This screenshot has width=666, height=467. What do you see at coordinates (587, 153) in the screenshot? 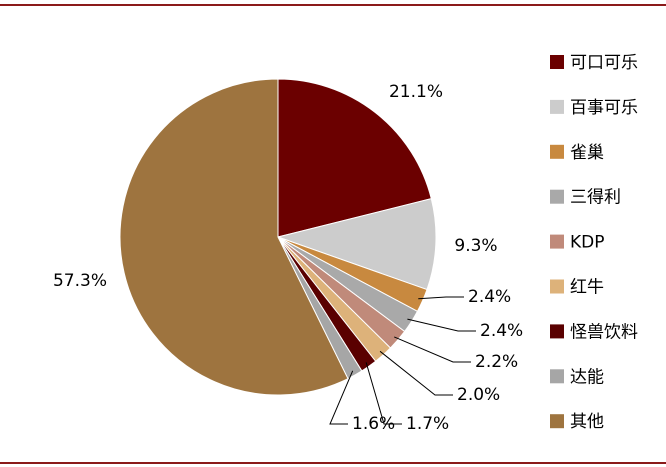
I see `legend-label: 雀巢` at bounding box center [587, 153].